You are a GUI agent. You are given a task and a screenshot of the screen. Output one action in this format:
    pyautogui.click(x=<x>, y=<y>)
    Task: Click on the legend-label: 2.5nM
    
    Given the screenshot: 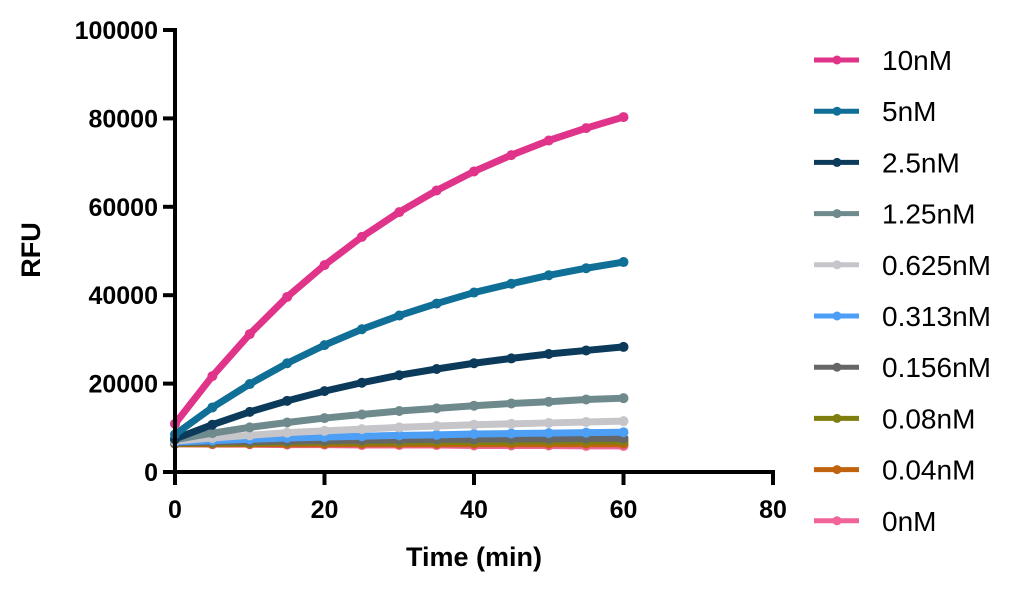 What is the action you would take?
    pyautogui.click(x=921, y=162)
    